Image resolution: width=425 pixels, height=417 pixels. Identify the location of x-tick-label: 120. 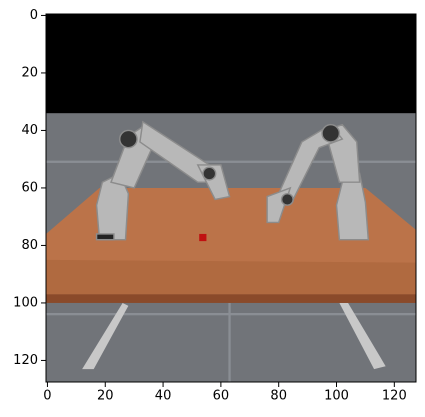
(394, 396).